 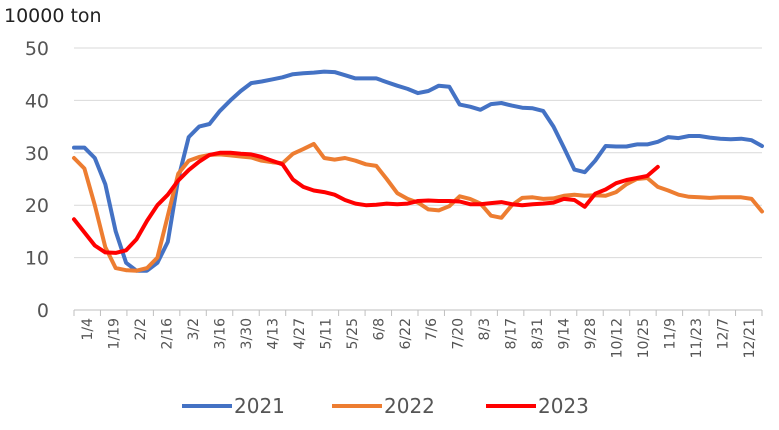 I want to click on y-tick-label: 10, so click(x=37, y=259).